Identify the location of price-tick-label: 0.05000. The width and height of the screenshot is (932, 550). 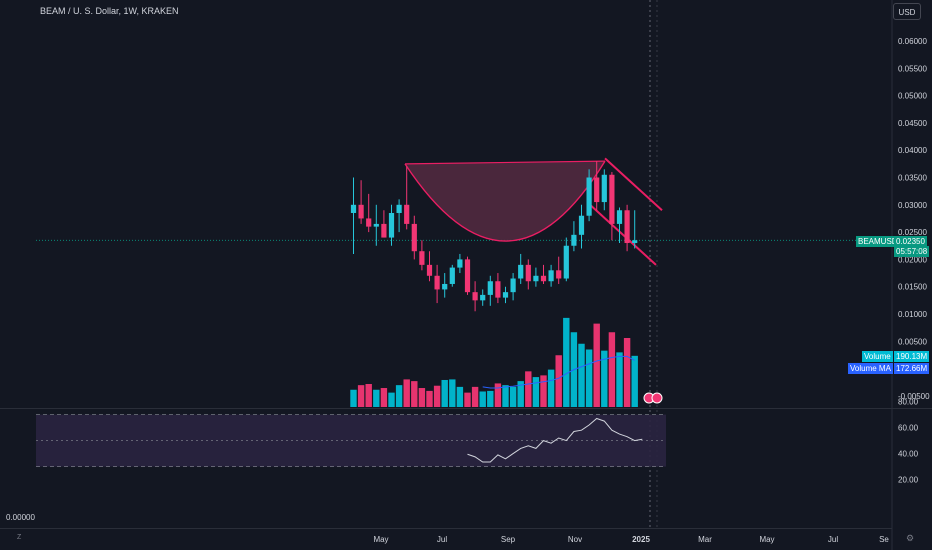
(912, 96).